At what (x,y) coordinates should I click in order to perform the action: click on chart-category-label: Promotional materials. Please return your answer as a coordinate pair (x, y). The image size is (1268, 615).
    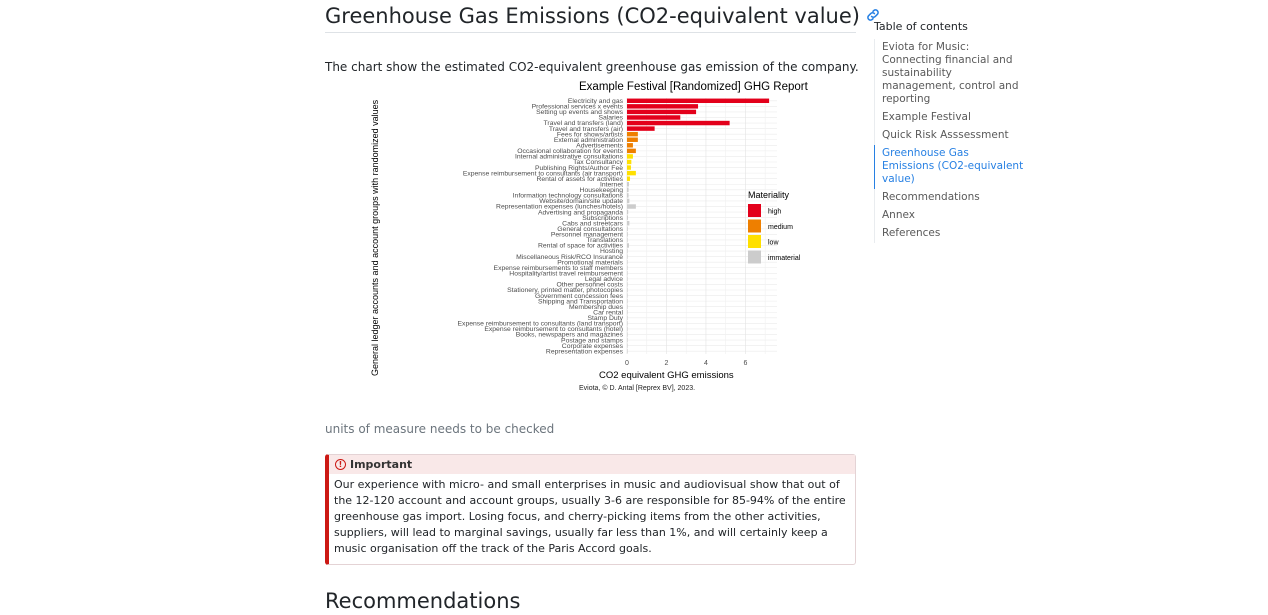
    Looking at the image, I should click on (590, 262).